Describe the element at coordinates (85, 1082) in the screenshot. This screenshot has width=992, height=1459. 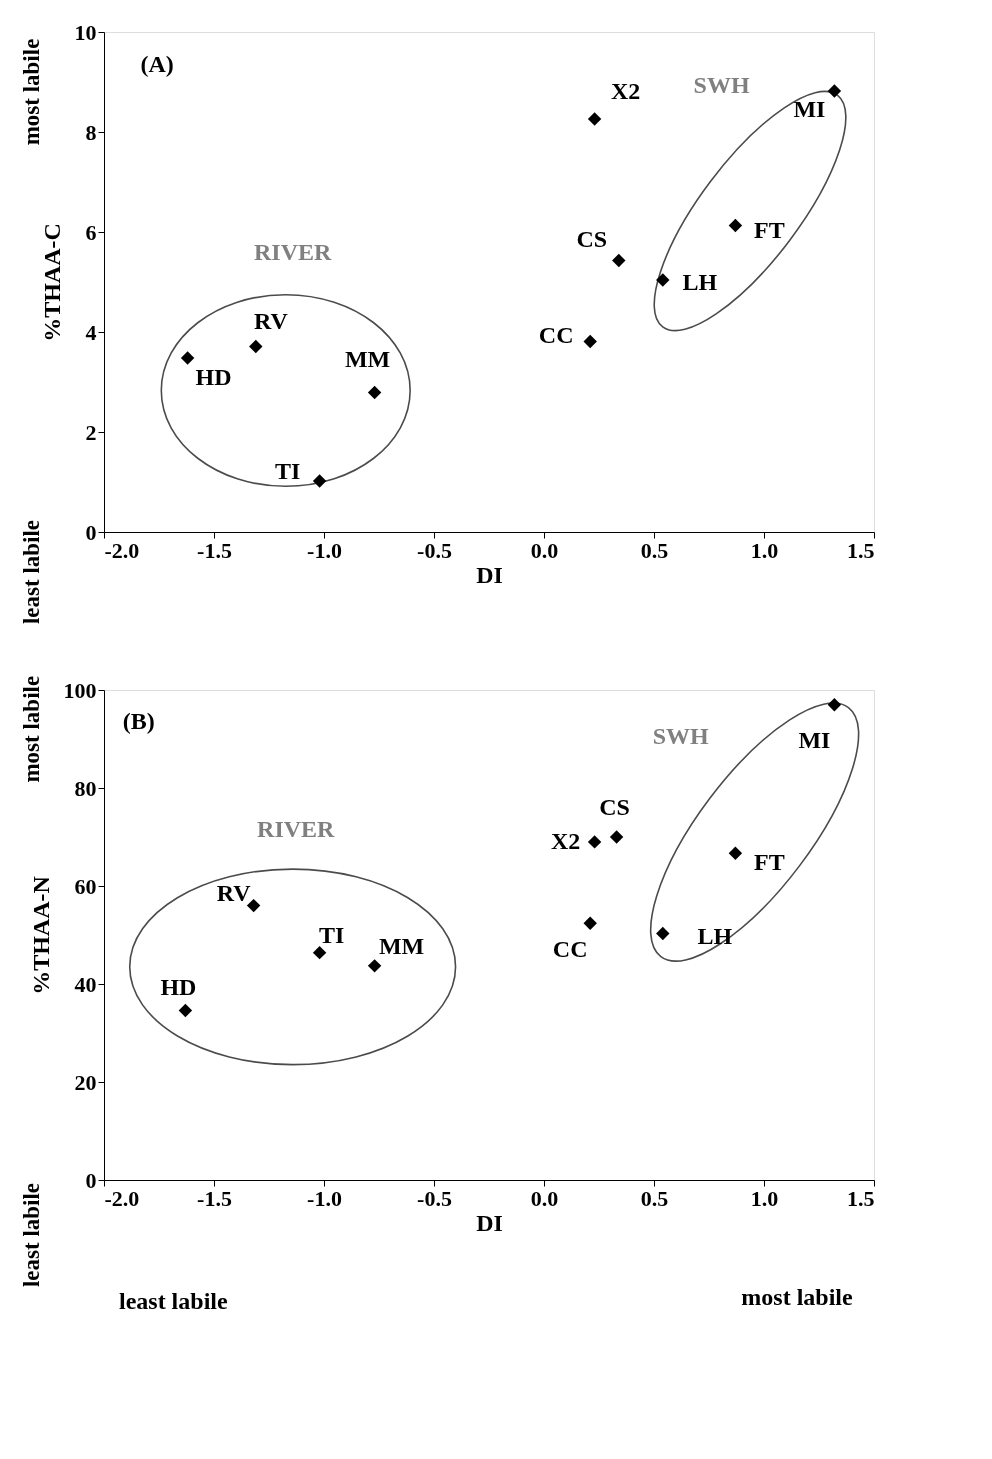
I see `y-tick-label: 20` at that location.